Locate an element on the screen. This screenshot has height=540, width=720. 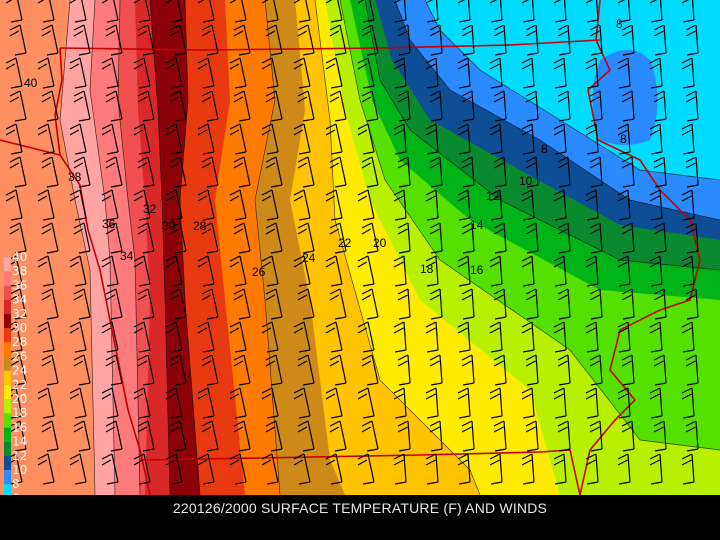
legend-label: 28 is located at coordinates (19, 342).